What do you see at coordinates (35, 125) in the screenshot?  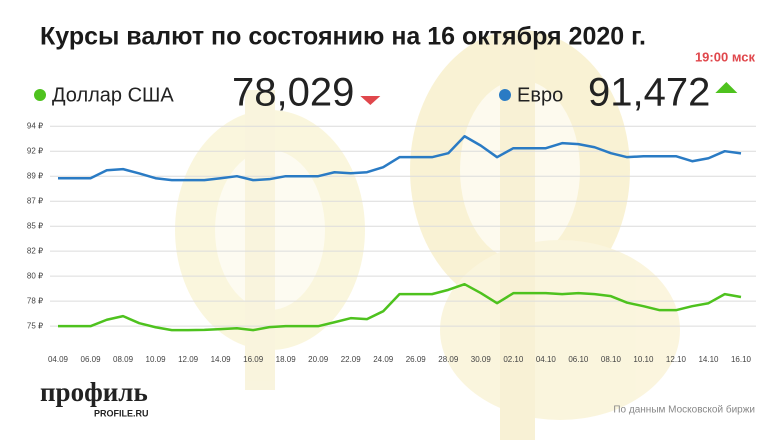 I see `y-tick-label: 94 ₽` at bounding box center [35, 125].